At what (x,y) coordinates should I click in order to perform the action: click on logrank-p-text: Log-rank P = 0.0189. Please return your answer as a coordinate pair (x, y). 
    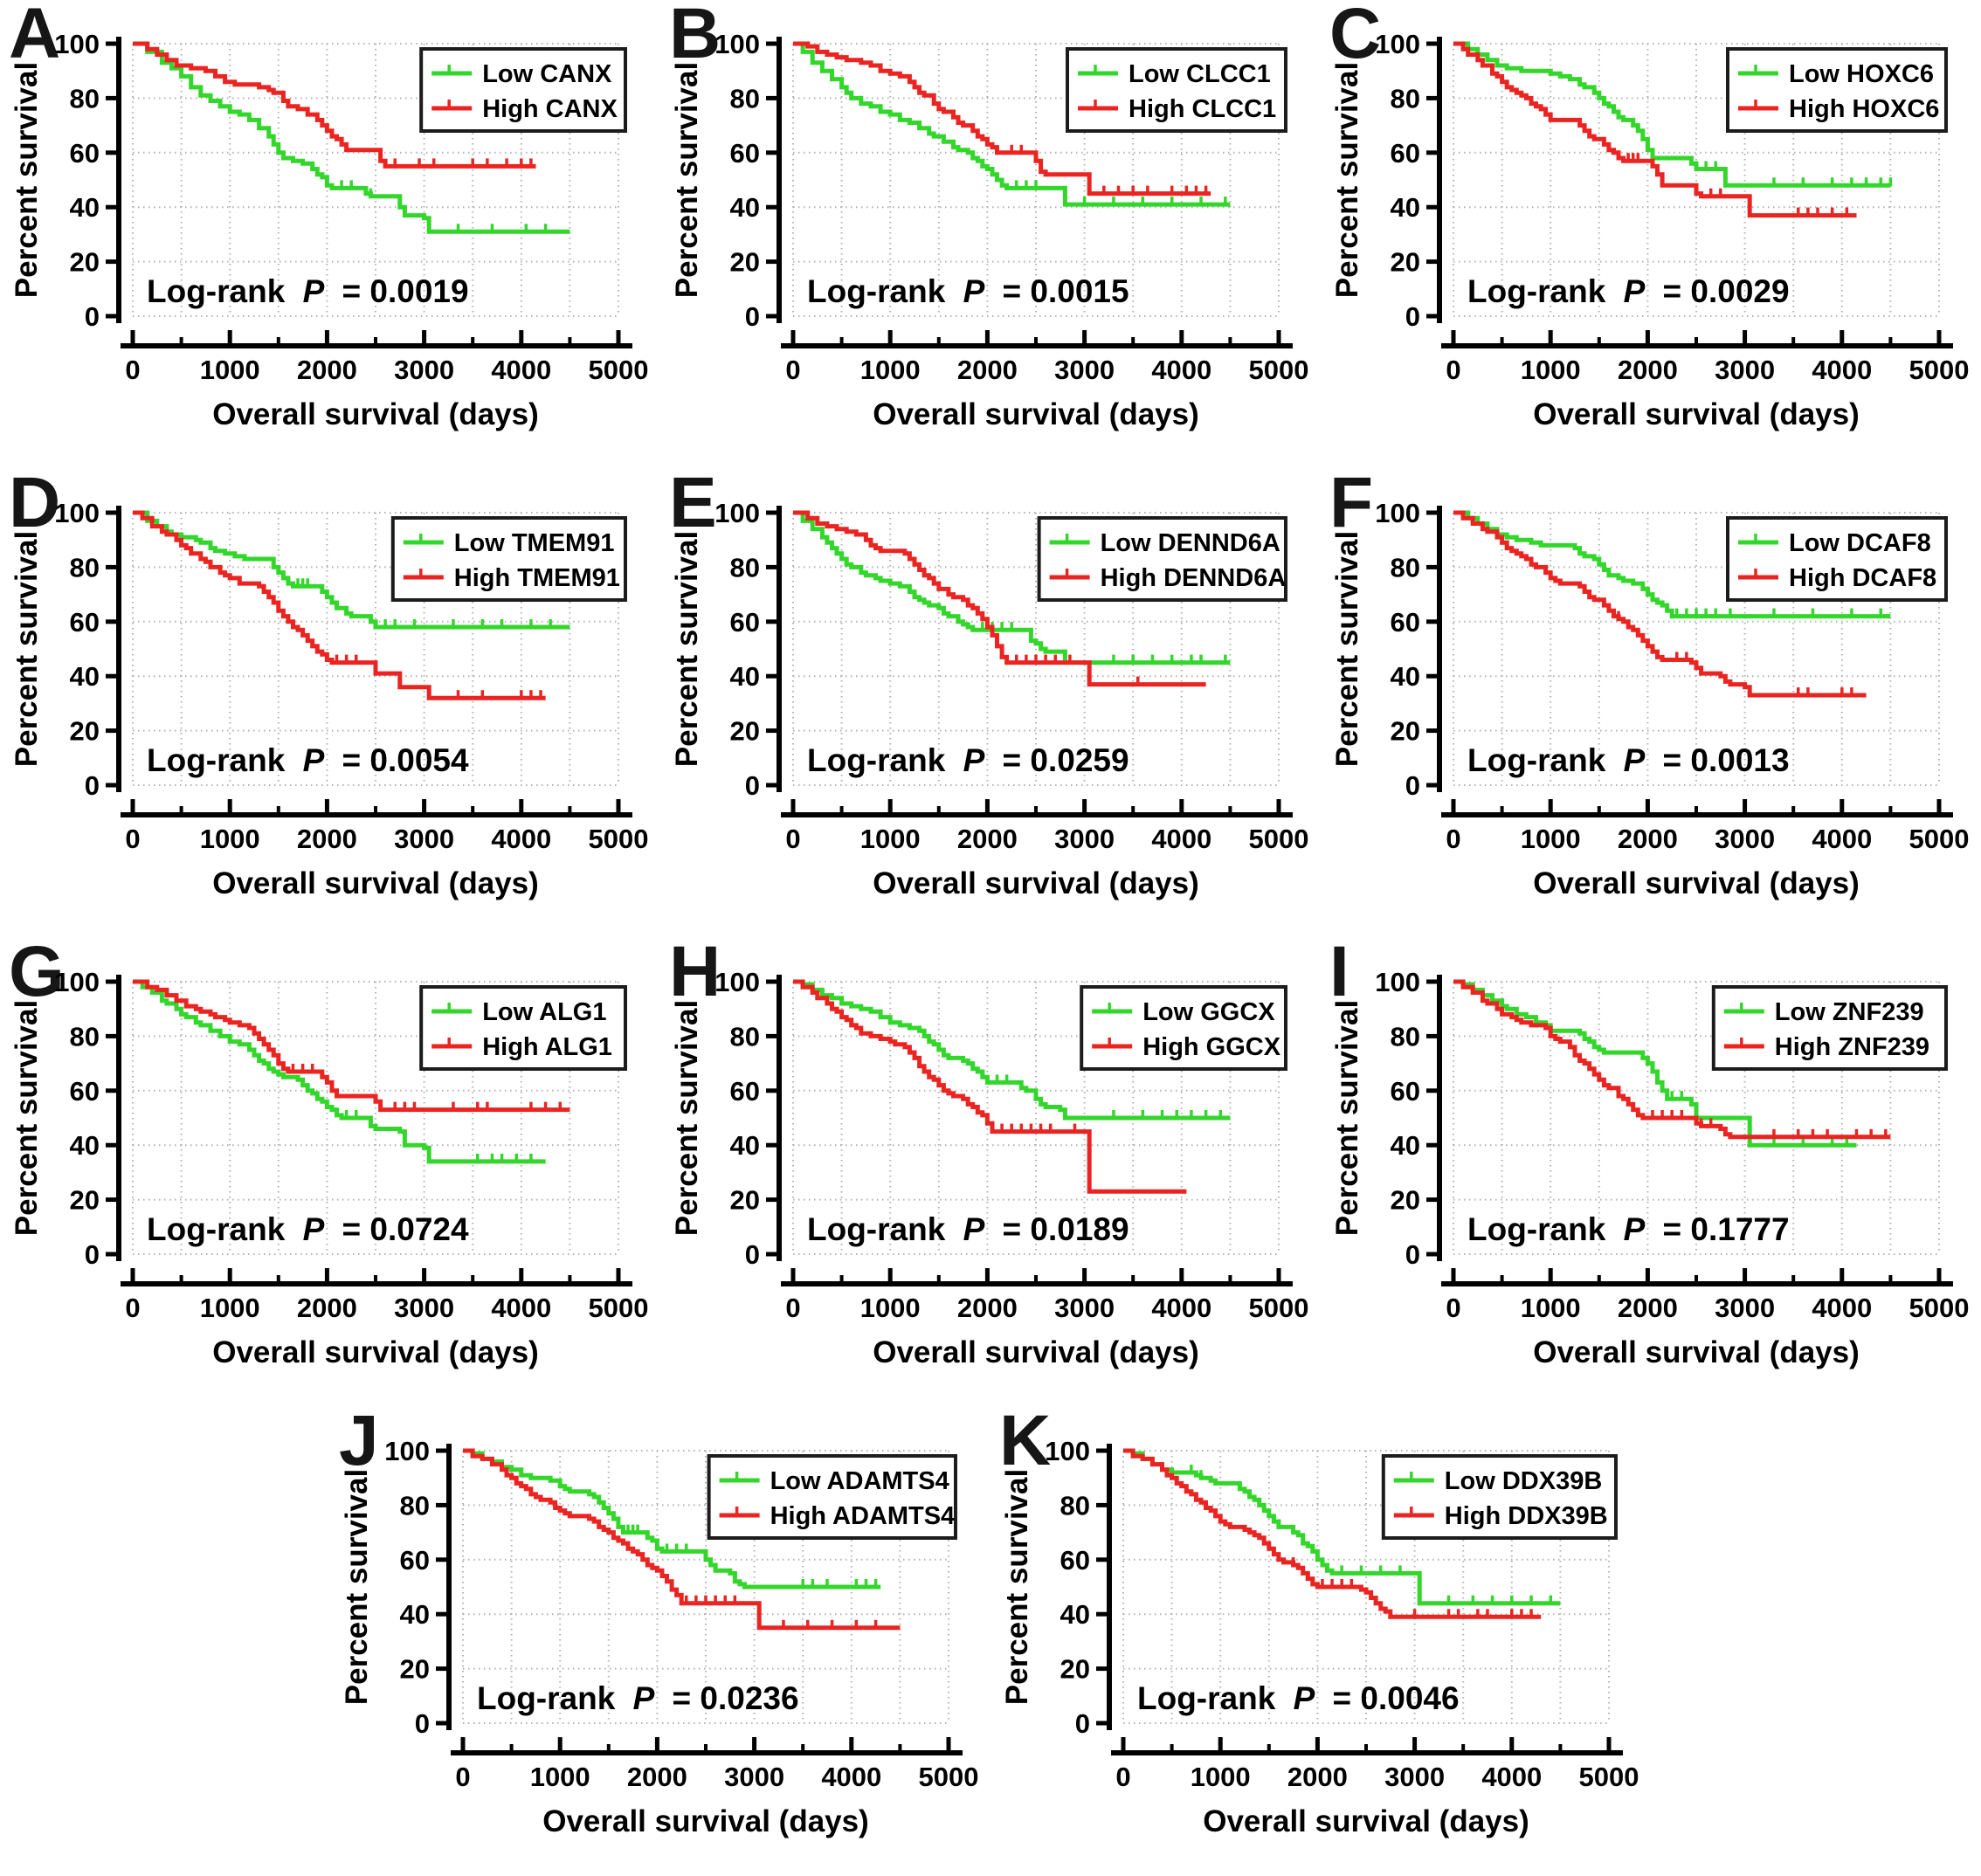
    Looking at the image, I should click on (968, 1229).